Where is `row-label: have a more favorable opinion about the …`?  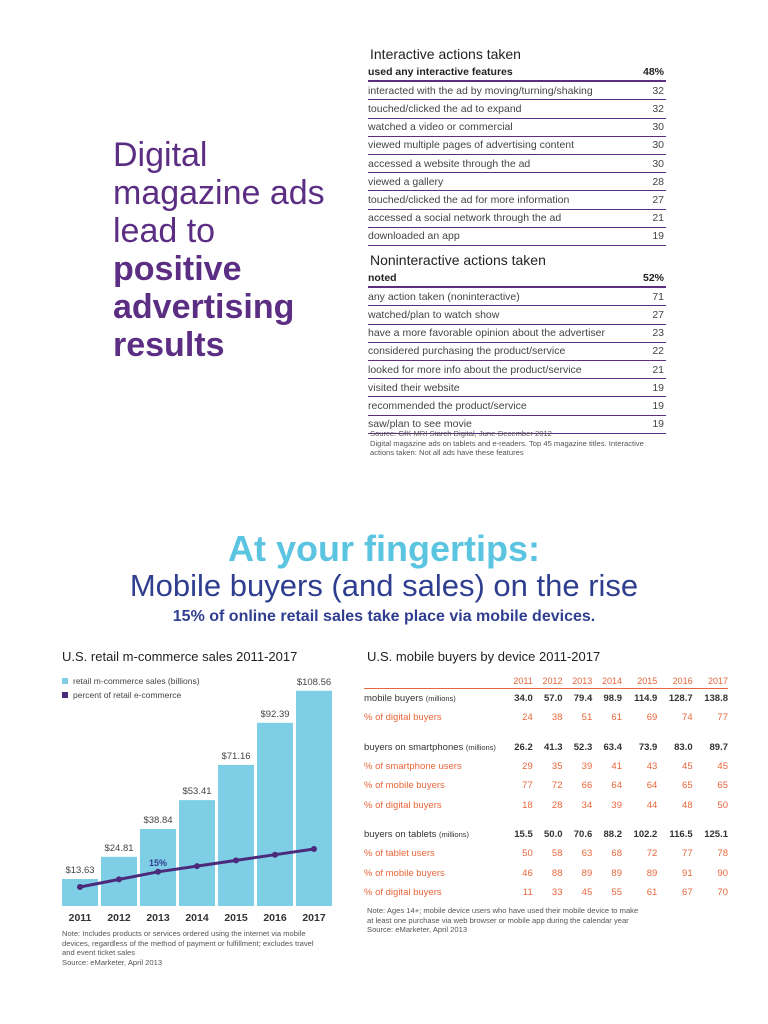
row-label: have a more favorable opinion about the … is located at coordinates (496, 333).